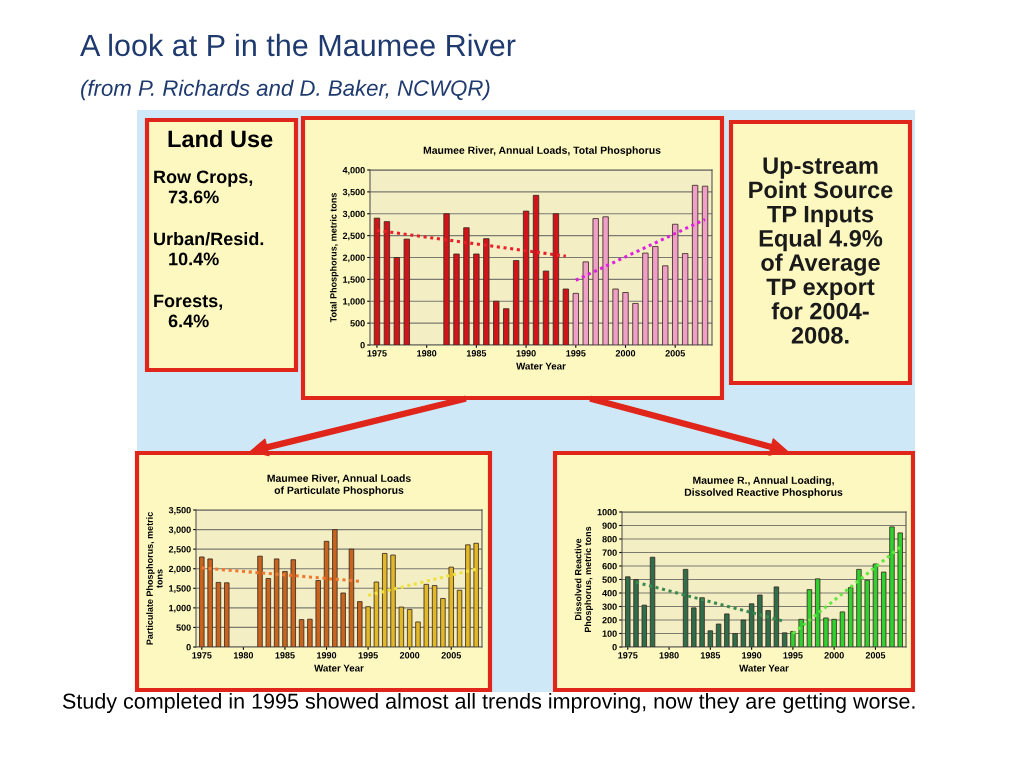 This screenshot has width=1024, height=768. What do you see at coordinates (583, 579) in the screenshot?
I see `y-axis-title: Dissolved Reactive Phosphorus, metric tons` at bounding box center [583, 579].